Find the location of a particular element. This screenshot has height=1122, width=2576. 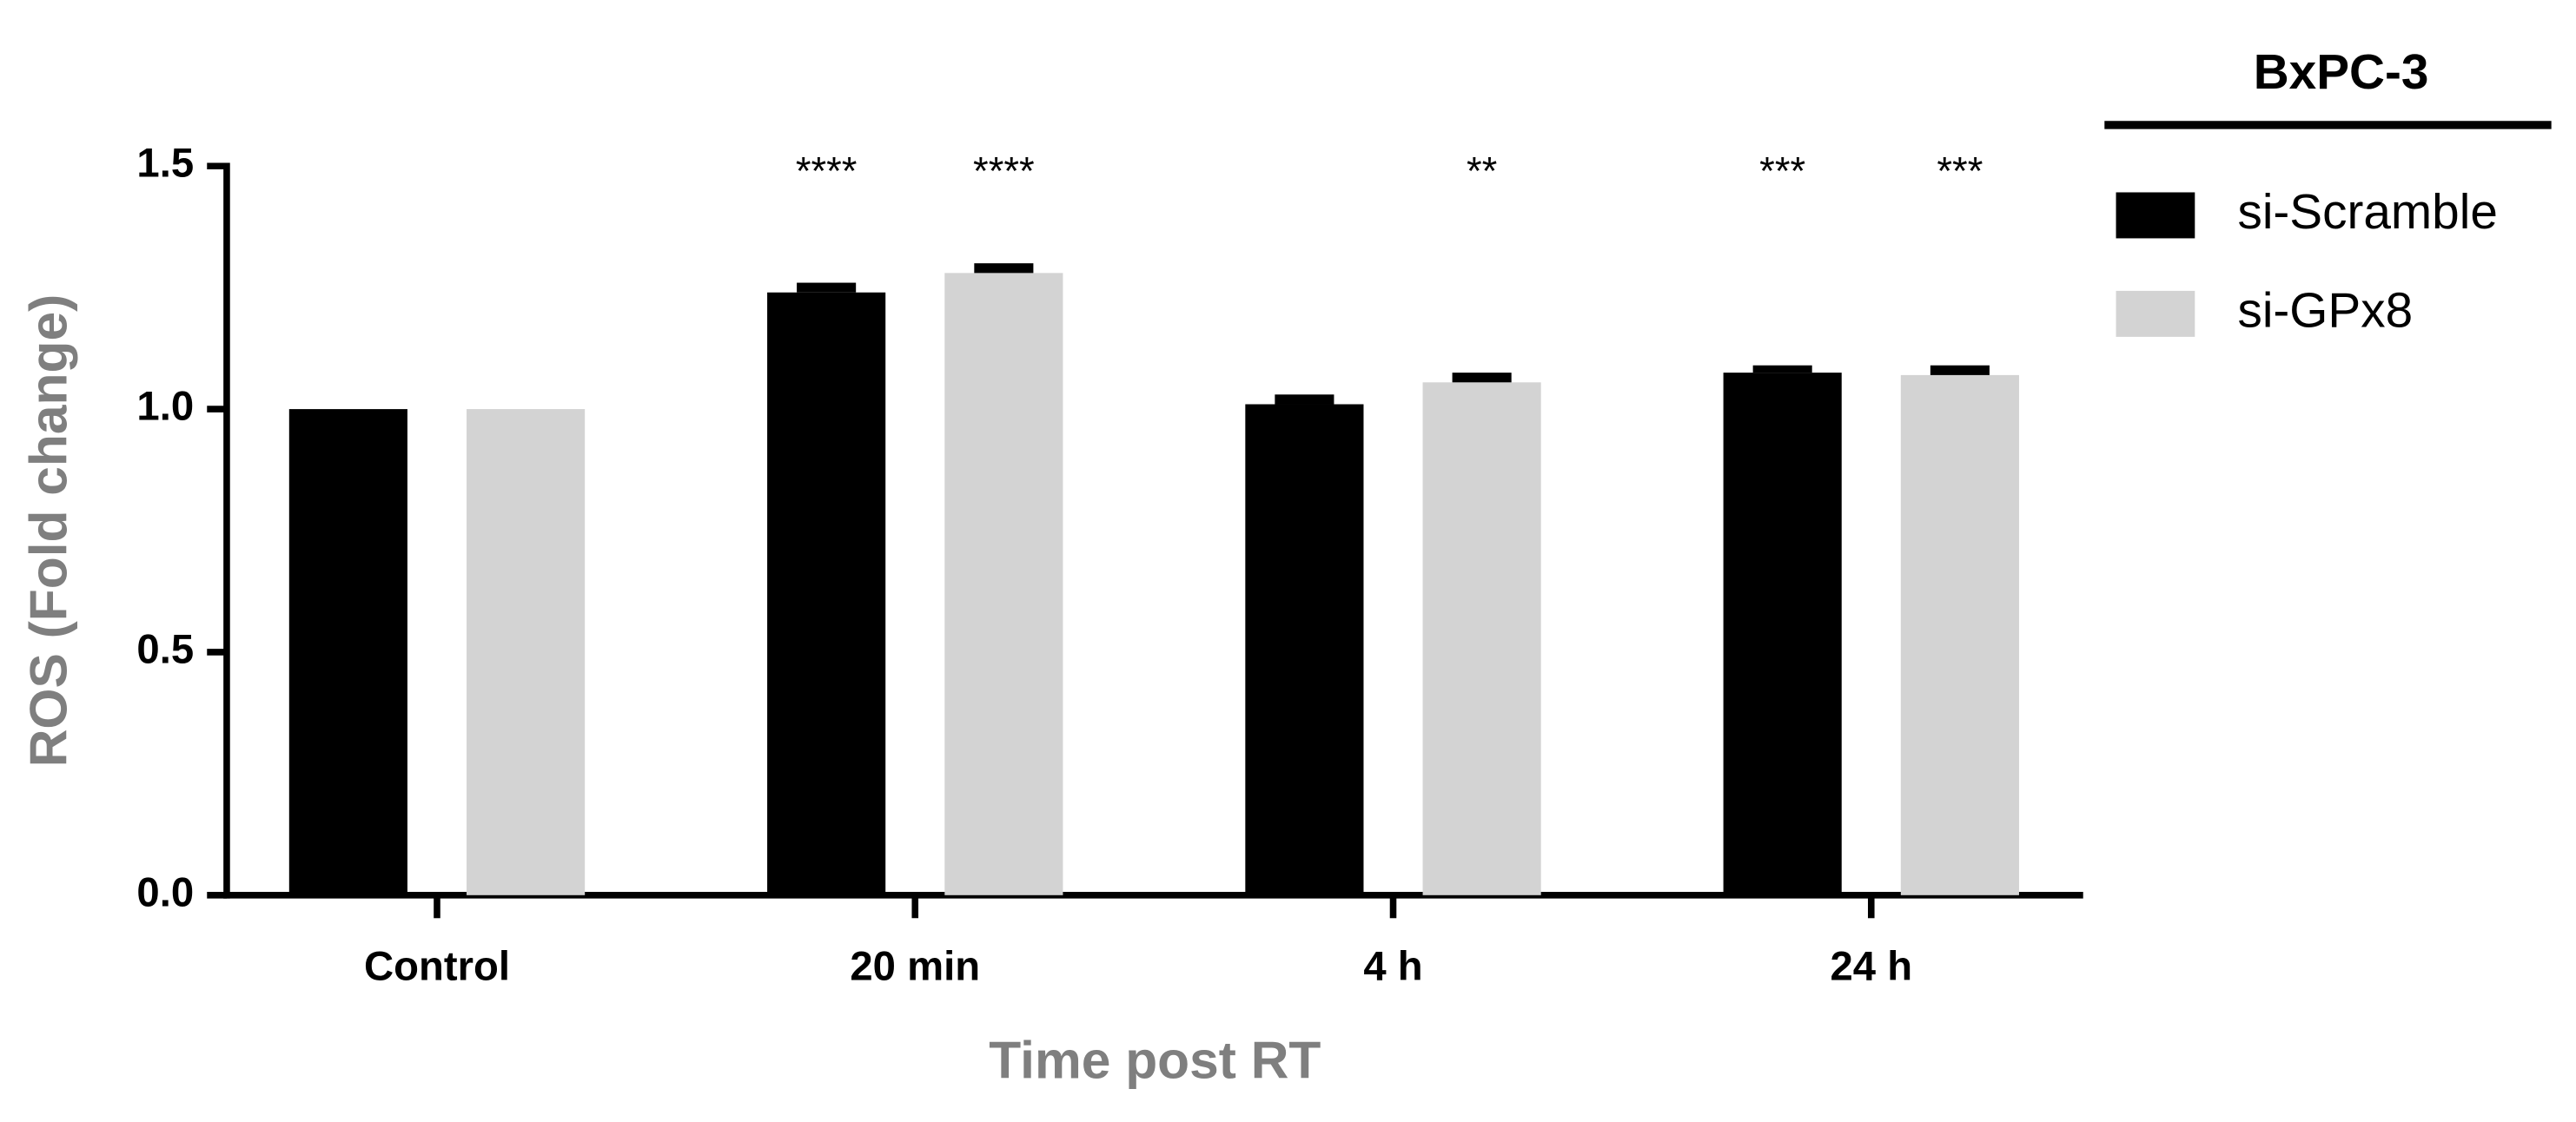

x-tick-label: 24 h is located at coordinates (1871, 966).